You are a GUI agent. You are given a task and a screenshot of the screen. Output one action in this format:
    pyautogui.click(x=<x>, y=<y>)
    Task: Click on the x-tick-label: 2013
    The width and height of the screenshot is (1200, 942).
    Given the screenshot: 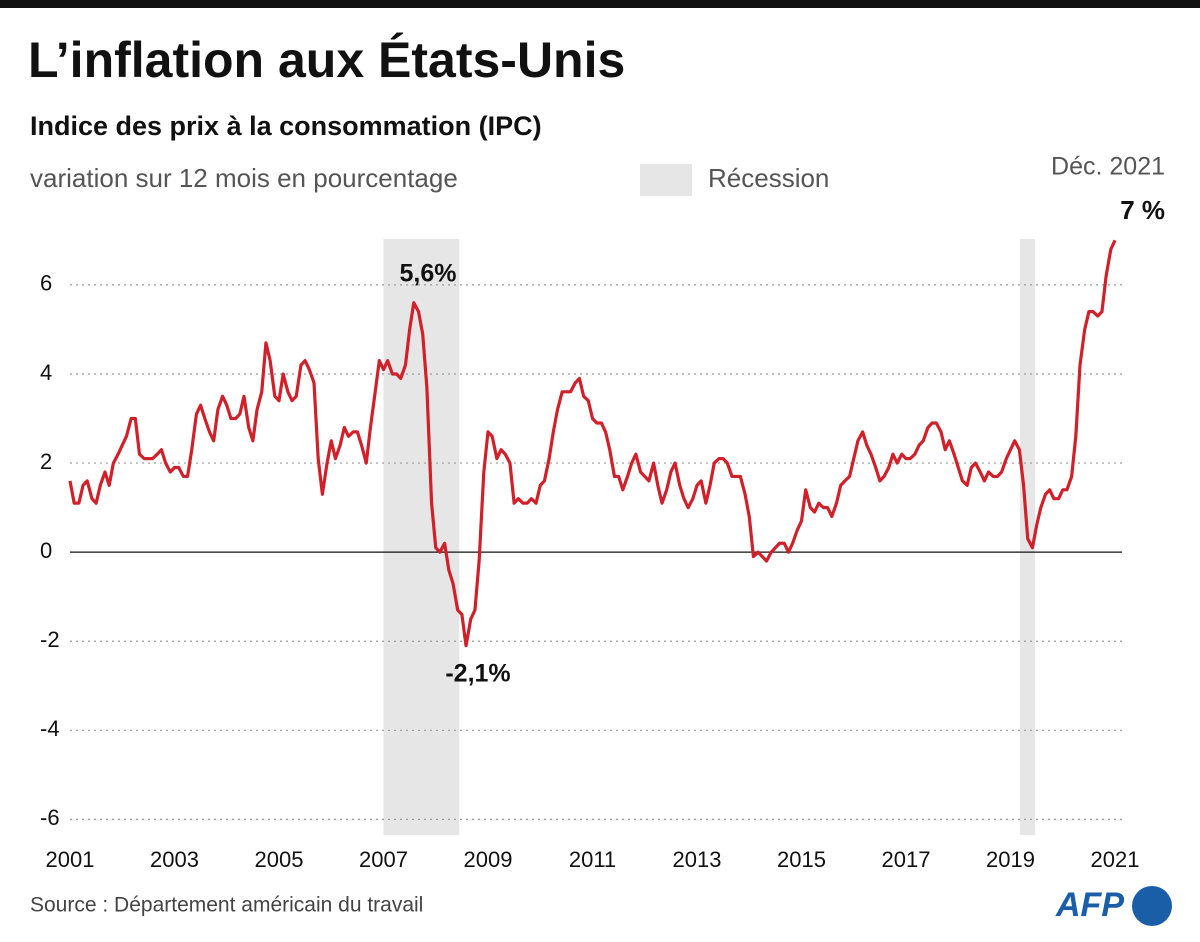 What is the action you would take?
    pyautogui.click(x=697, y=859)
    